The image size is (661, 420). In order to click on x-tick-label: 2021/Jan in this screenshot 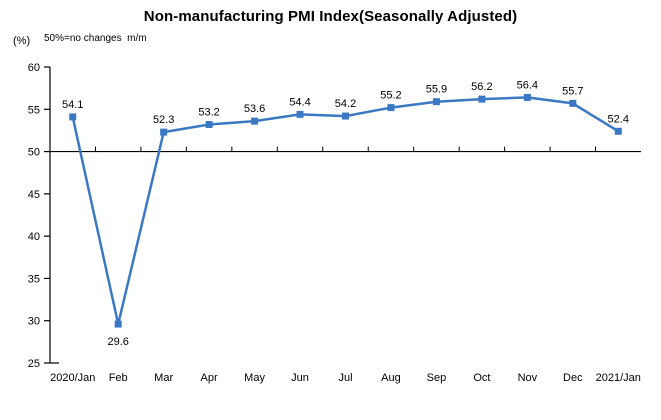, I will do `click(618, 378)`.